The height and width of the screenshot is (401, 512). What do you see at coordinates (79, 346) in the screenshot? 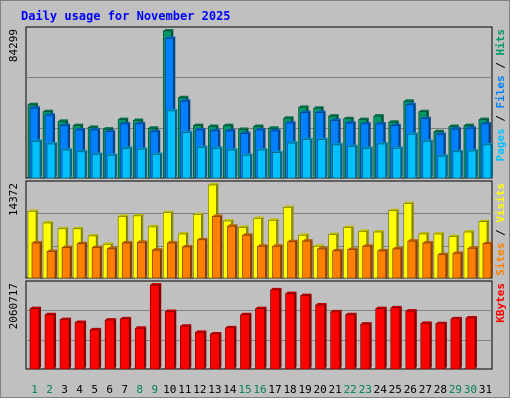
I see `kbytes-bar-day-4-face` at bounding box center [79, 346].